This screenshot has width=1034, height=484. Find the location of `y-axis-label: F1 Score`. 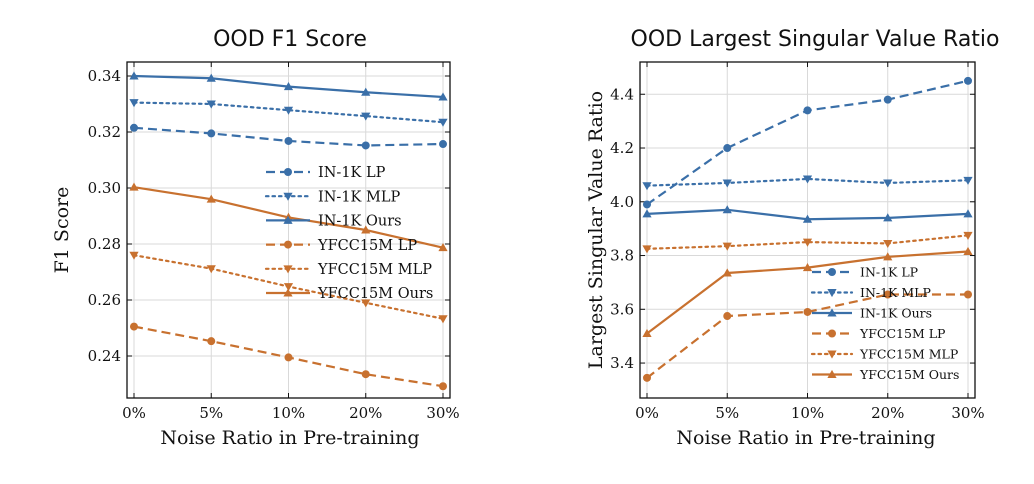

y-axis-label: F1 Score is located at coordinates (62, 230).